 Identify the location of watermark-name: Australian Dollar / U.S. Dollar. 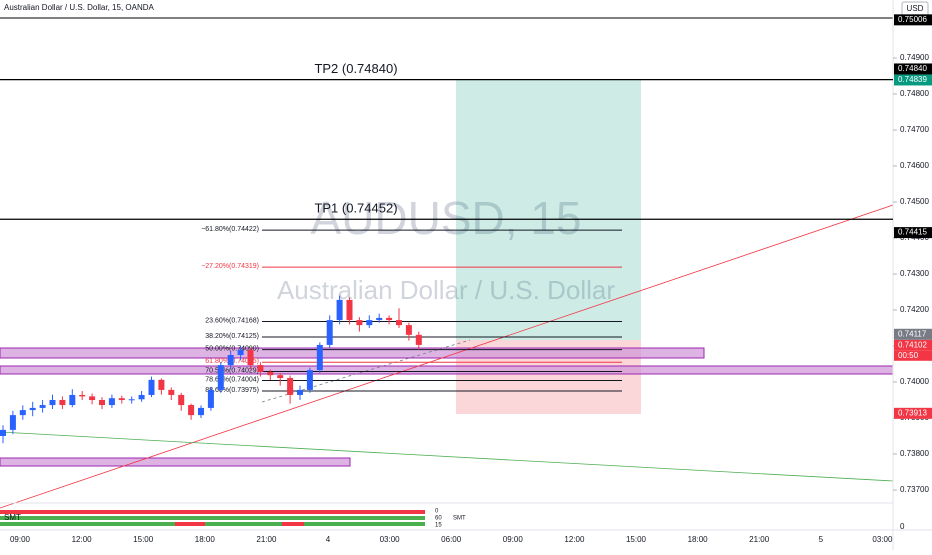
(446, 290).